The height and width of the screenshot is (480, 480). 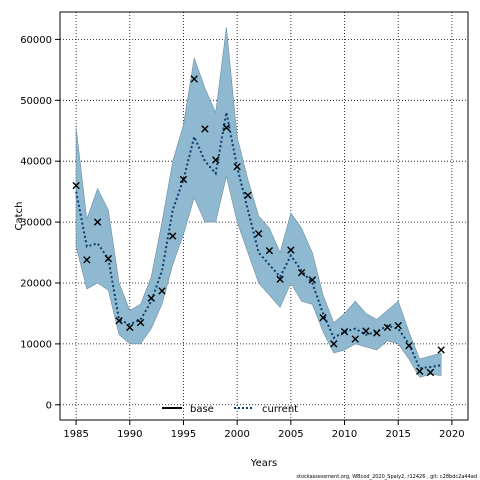 I want to click on legend: base current, so click(x=230, y=409).